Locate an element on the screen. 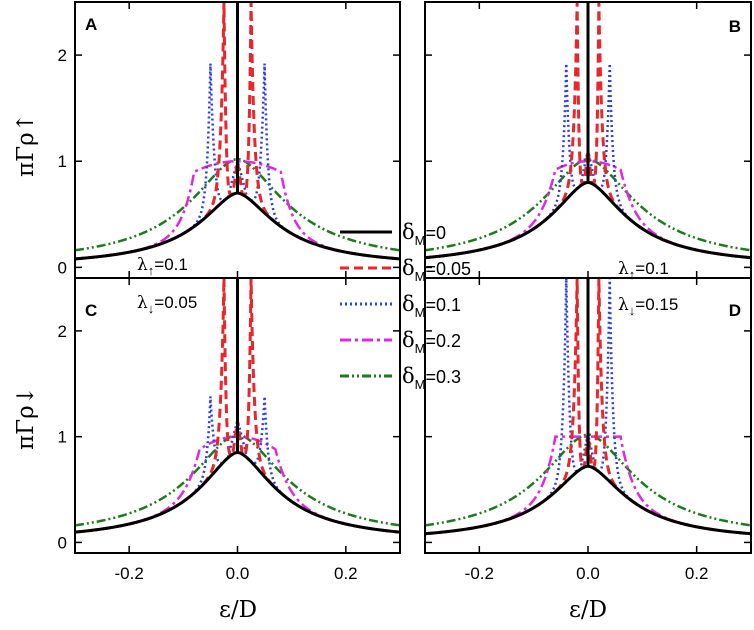 This screenshot has width=754, height=630. panel-label: B is located at coordinates (735, 26).